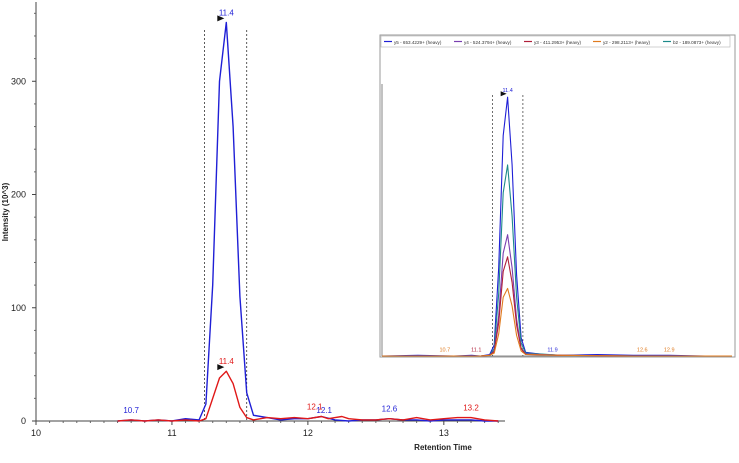 This screenshot has width=739, height=463. Describe the element at coordinates (444, 350) in the screenshot. I see `inset-peak-label: 10.7` at that location.